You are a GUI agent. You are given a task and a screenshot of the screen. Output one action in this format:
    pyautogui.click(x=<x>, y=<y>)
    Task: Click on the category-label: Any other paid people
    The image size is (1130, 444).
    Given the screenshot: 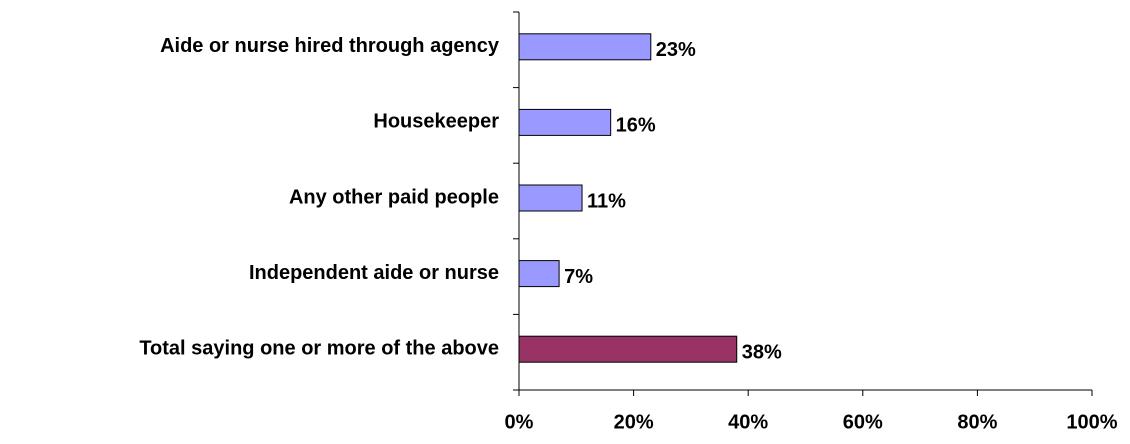 What is the action you would take?
    pyautogui.click(x=394, y=197)
    